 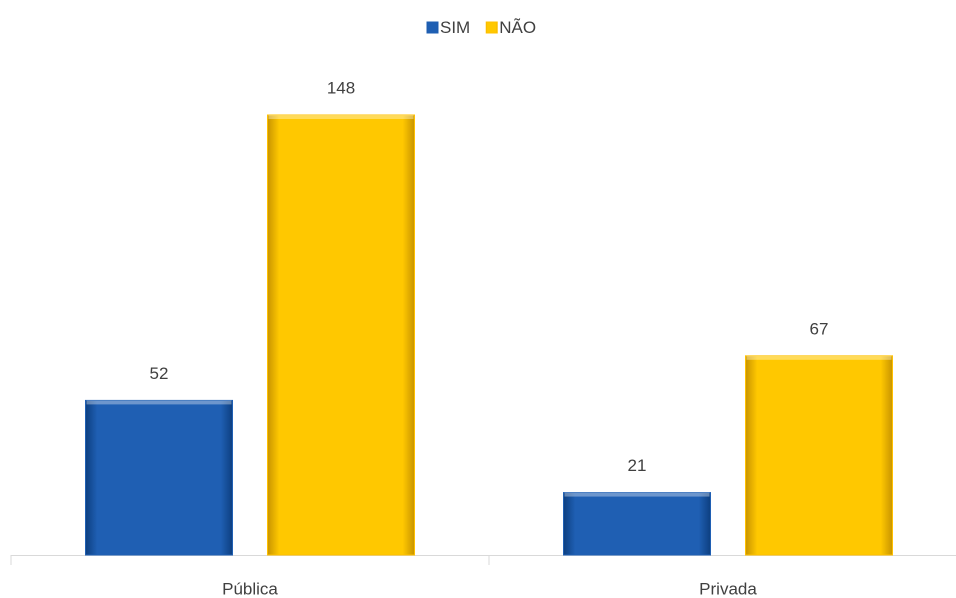 I want to click on data-label: 21, so click(x=637, y=465).